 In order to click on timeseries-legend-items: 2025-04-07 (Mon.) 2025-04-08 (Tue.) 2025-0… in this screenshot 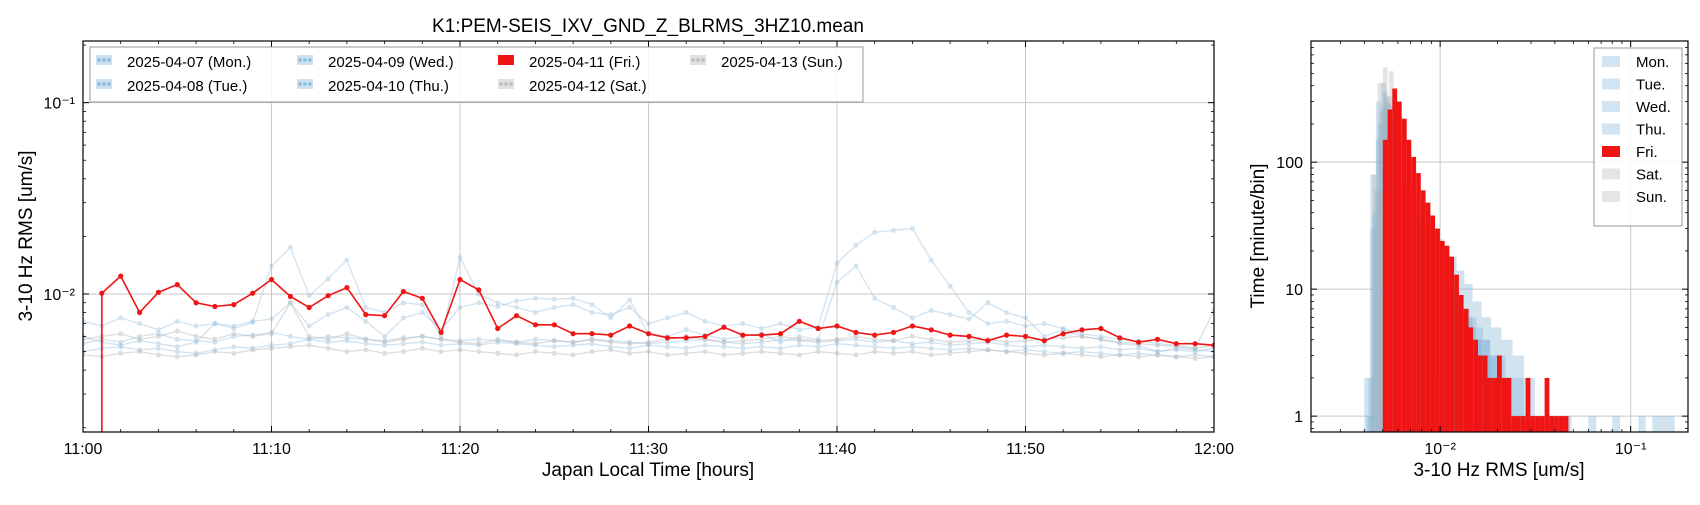, I will do `click(469, 74)`.